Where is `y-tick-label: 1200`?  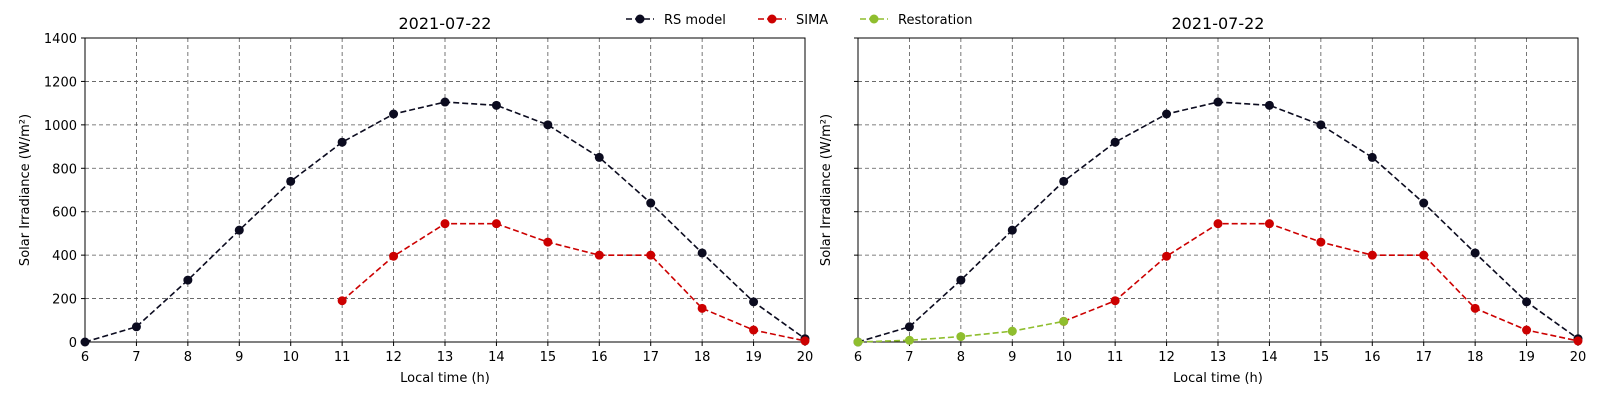 y-tick-label: 1200 is located at coordinates (60, 82).